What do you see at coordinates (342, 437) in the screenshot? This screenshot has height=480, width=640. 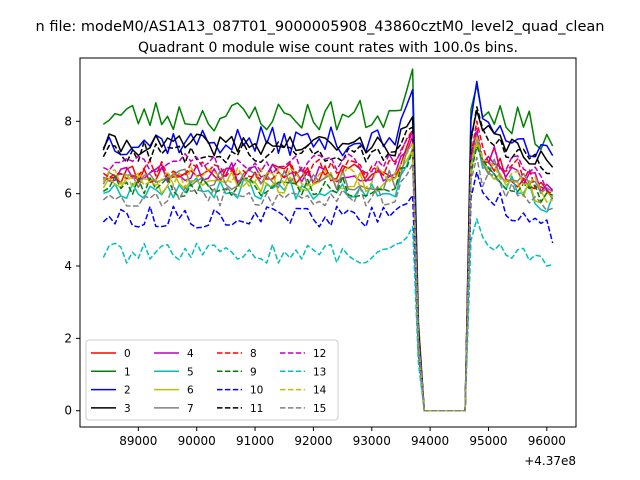 I see `x-axis: 89000 90000 91000 92000 93000 94000 95000 96000` at bounding box center [342, 437].